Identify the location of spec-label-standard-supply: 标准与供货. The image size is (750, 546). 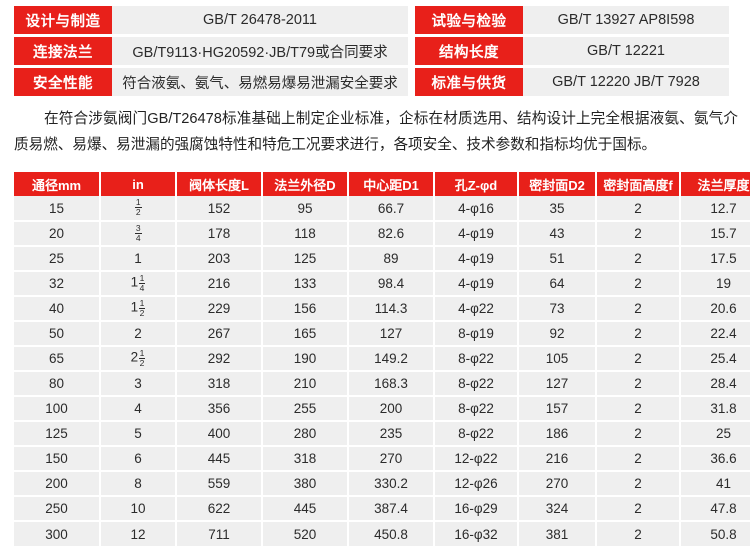
(469, 82).